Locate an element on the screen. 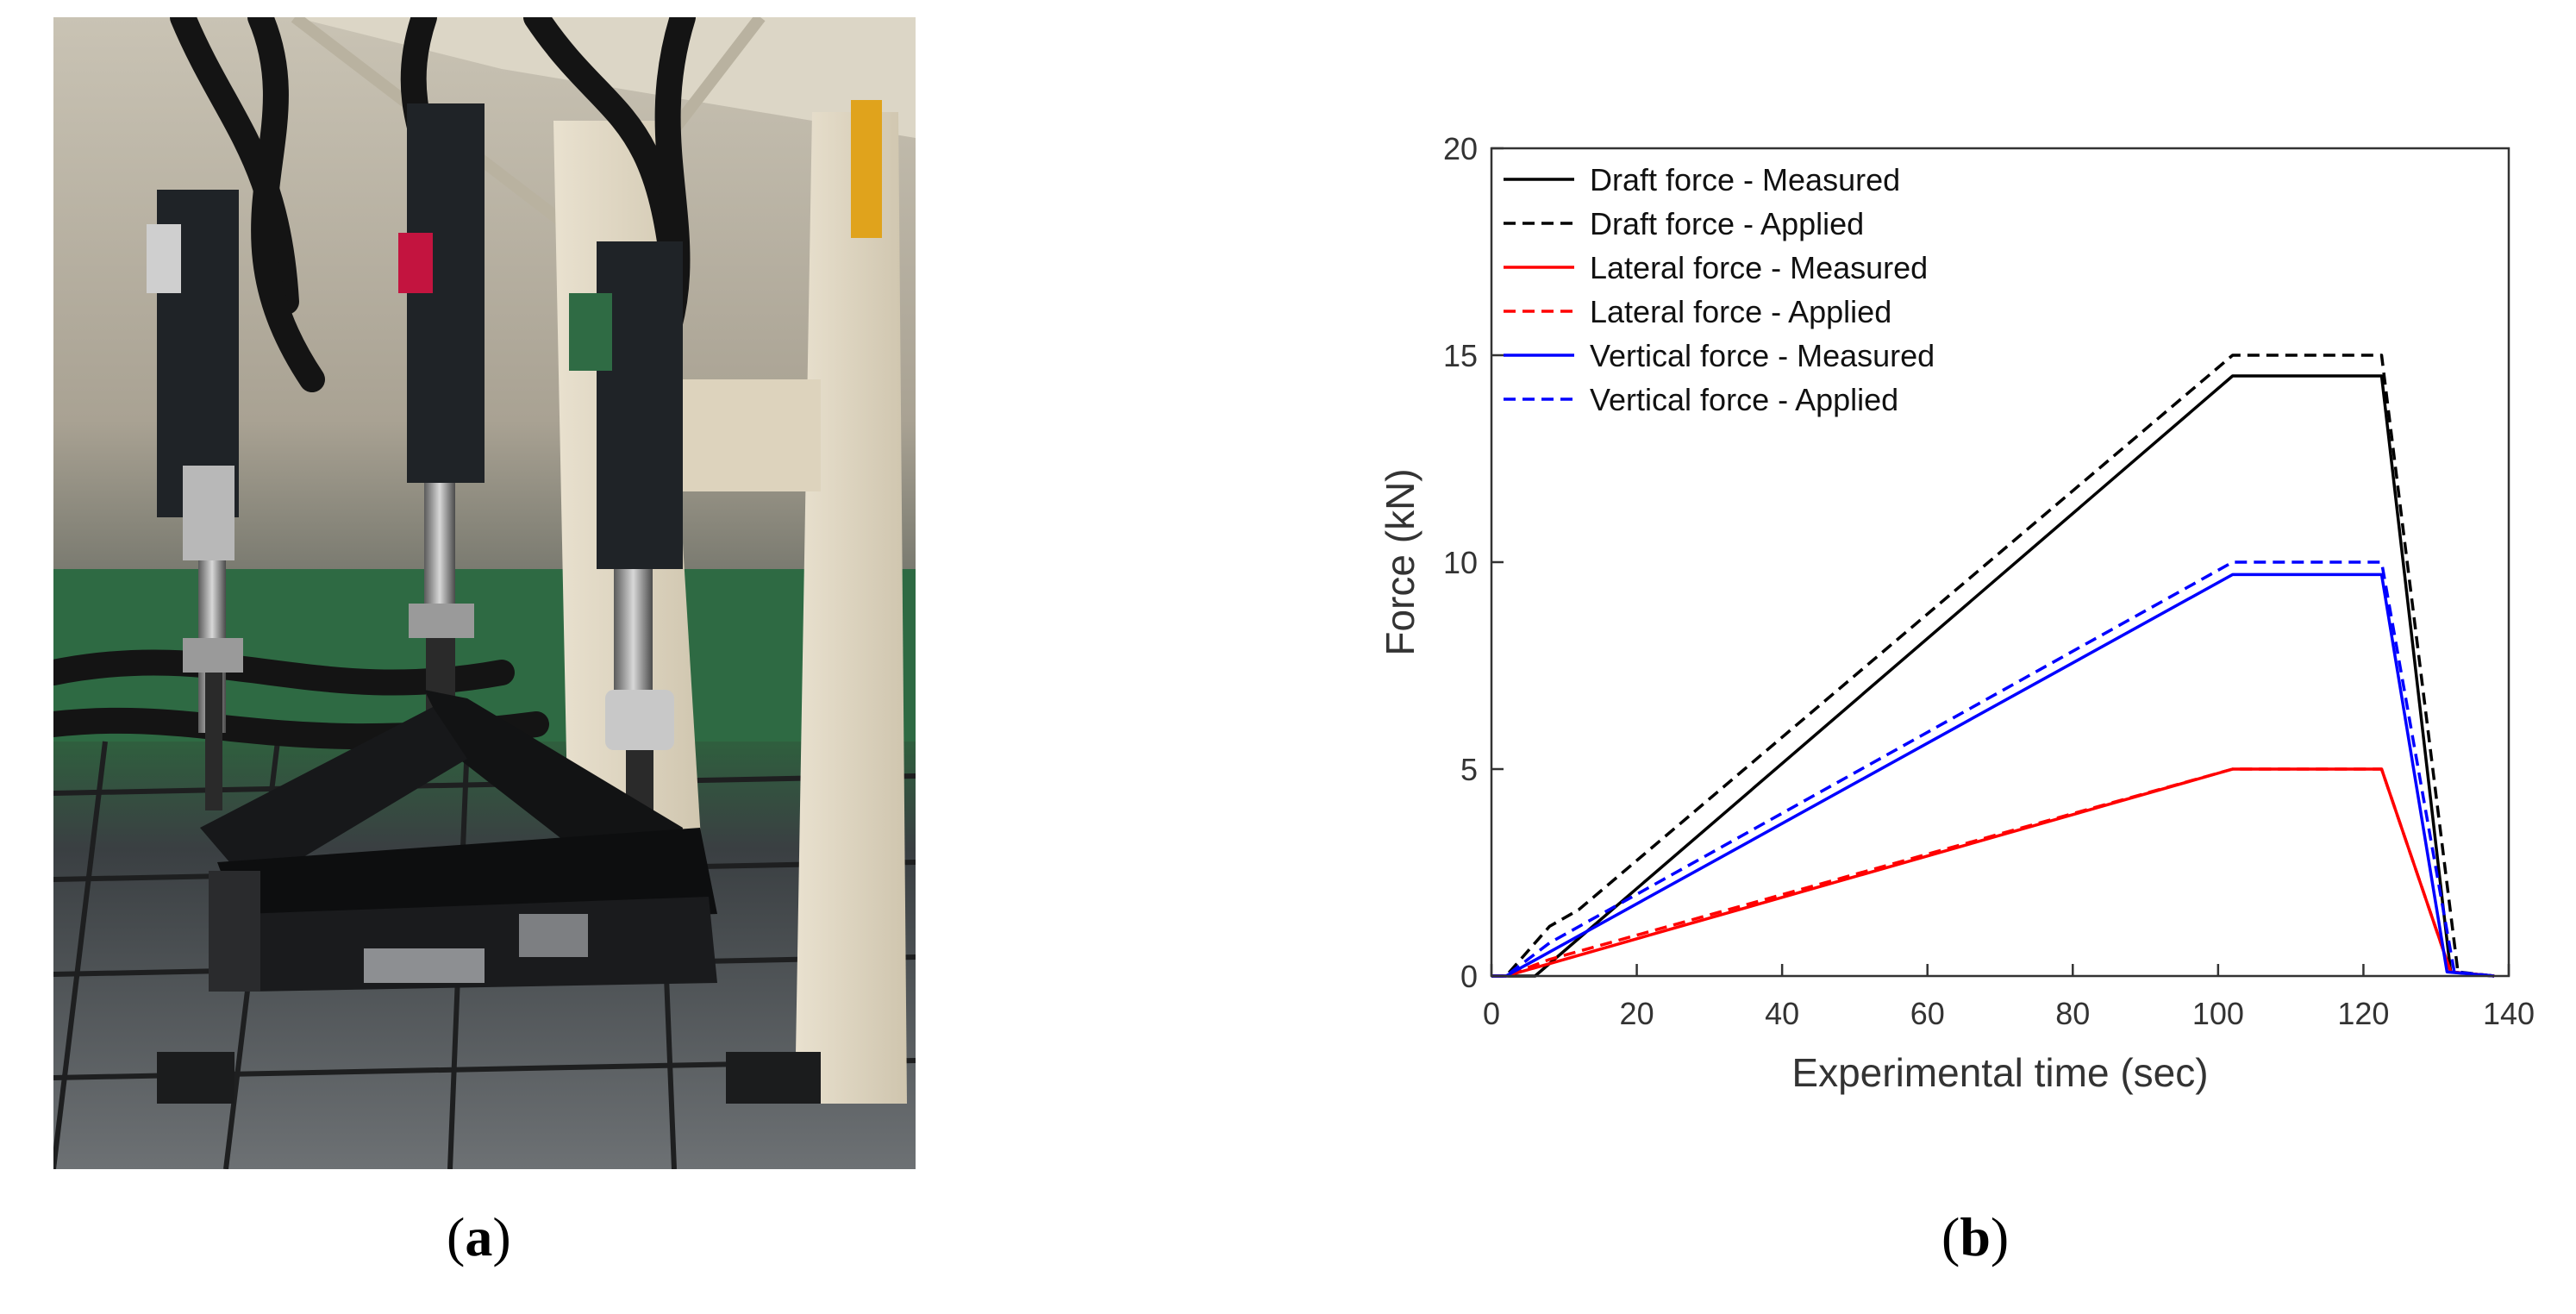 The image size is (2576, 1314). x-axis-ticks: 0 20 40 60 80 100 120 140 is located at coordinates (2009, 998).